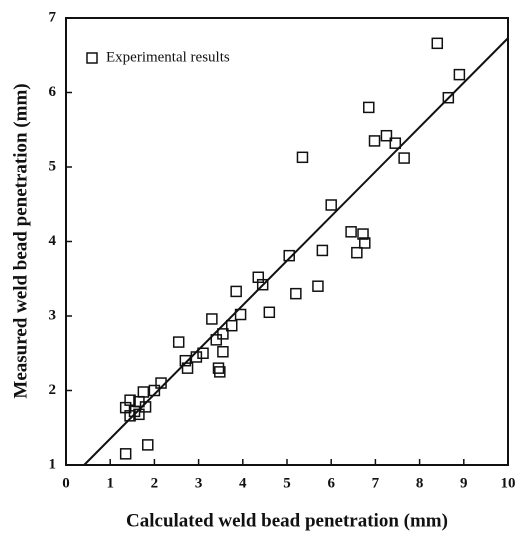  What do you see at coordinates (53, 464) in the screenshot?
I see `y-tick-label: 1` at bounding box center [53, 464].